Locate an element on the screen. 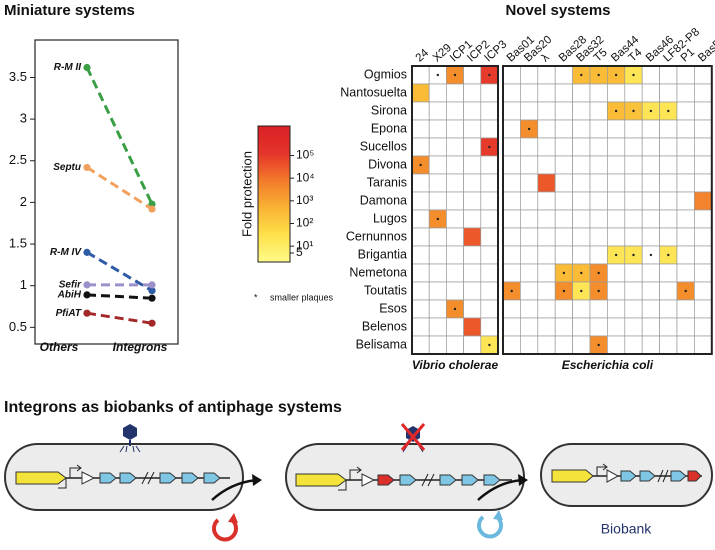 This screenshot has height=550, width=715. row-label: Divona is located at coordinates (387, 164).